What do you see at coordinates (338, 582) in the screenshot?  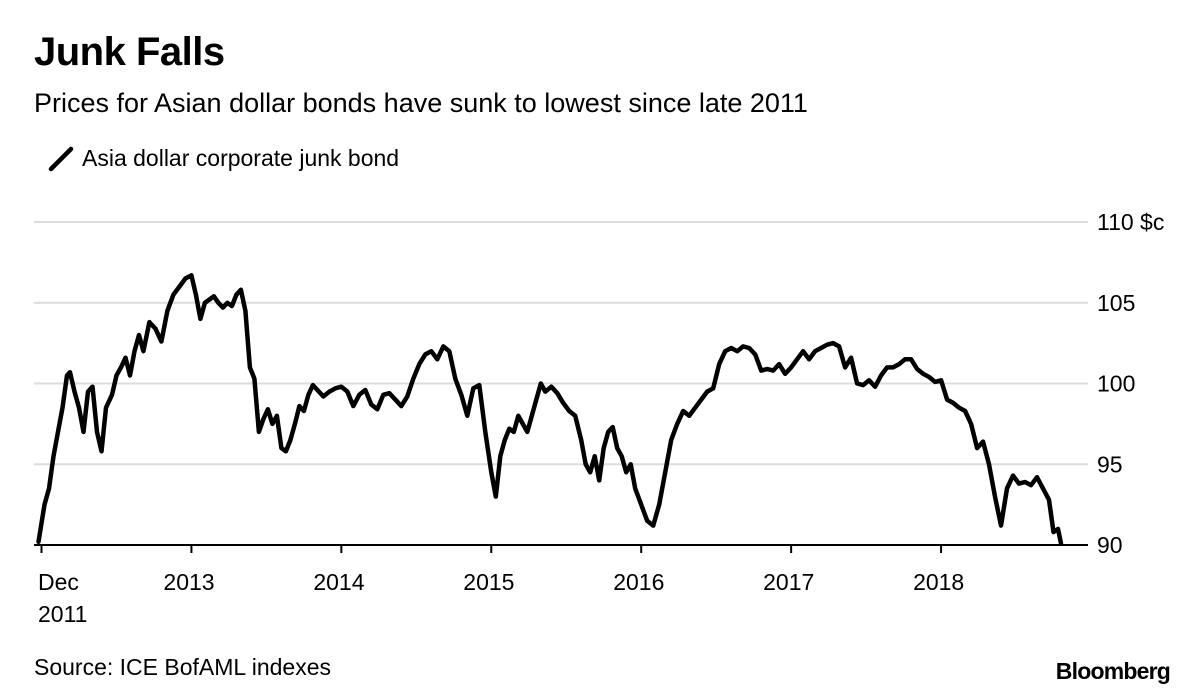 I see `x-tick-label-2: 2014` at bounding box center [338, 582].